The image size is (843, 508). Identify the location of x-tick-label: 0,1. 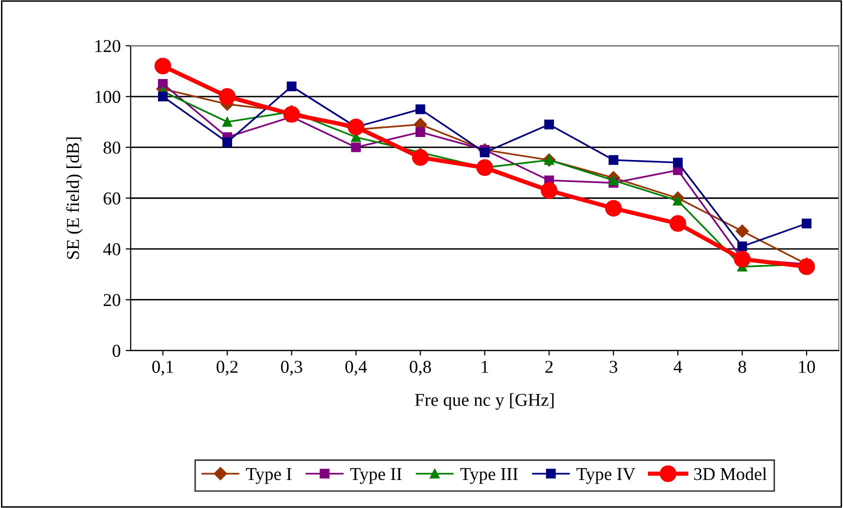
(163, 368).